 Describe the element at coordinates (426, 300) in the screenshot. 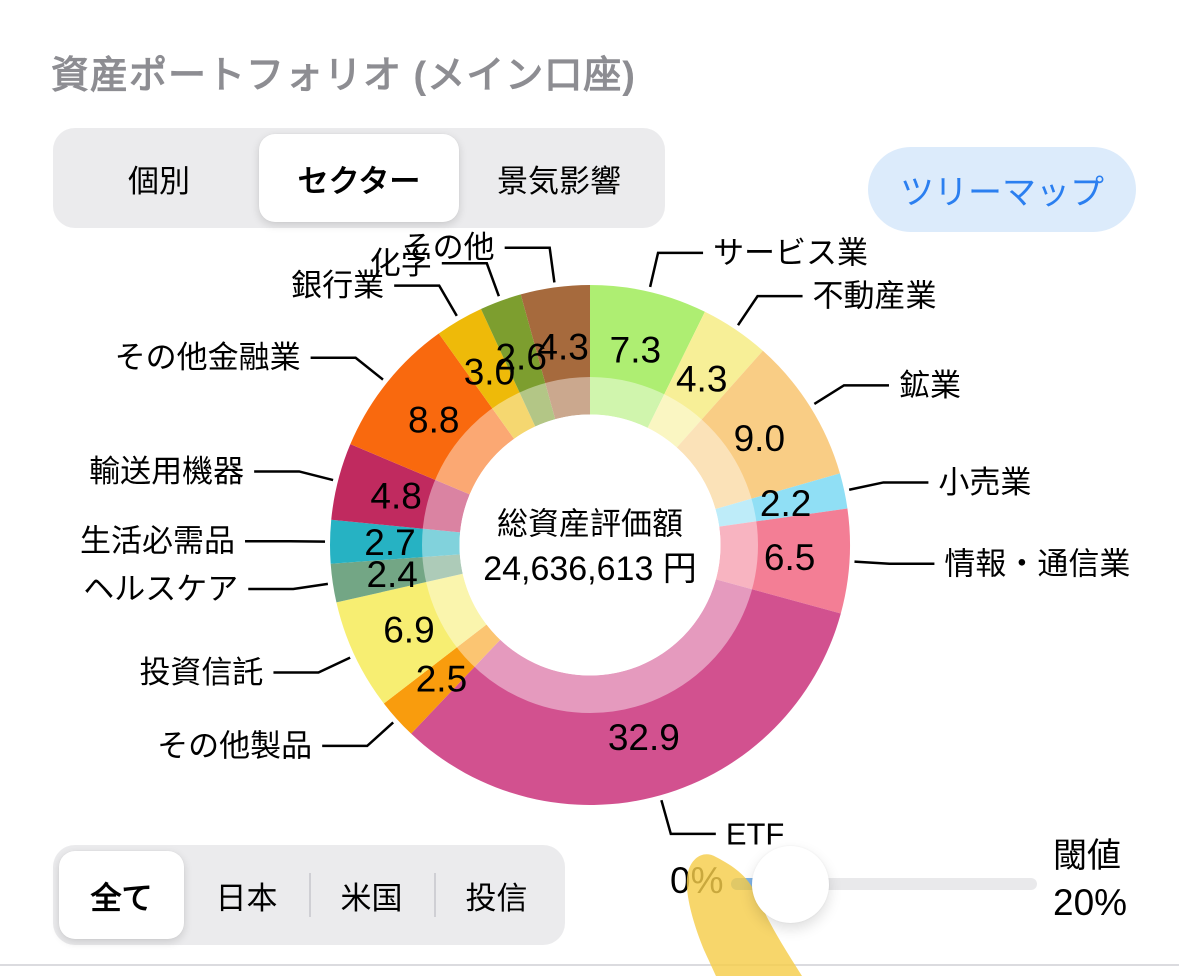

I see `leader-line-銀行業` at that location.